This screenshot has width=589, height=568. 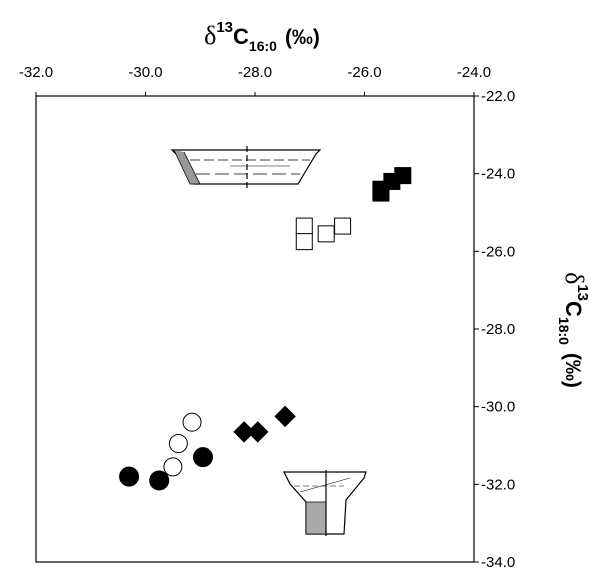 What do you see at coordinates (302, 37) in the screenshot?
I see `x-axis-title-unit: (‰)` at bounding box center [302, 37].